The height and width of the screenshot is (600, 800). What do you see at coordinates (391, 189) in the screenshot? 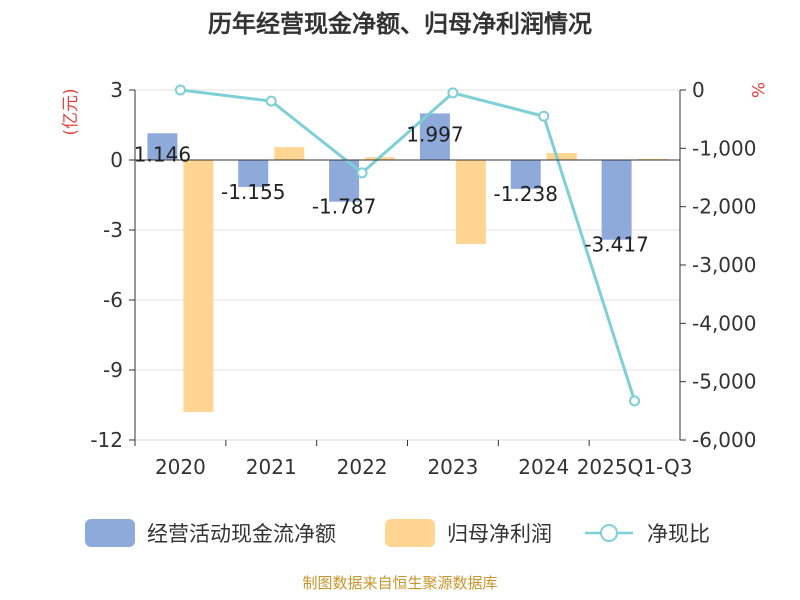
I see `data-labels: 1.146 -1.155 -1.787 1.997 -1.238 -3.417` at bounding box center [391, 189].